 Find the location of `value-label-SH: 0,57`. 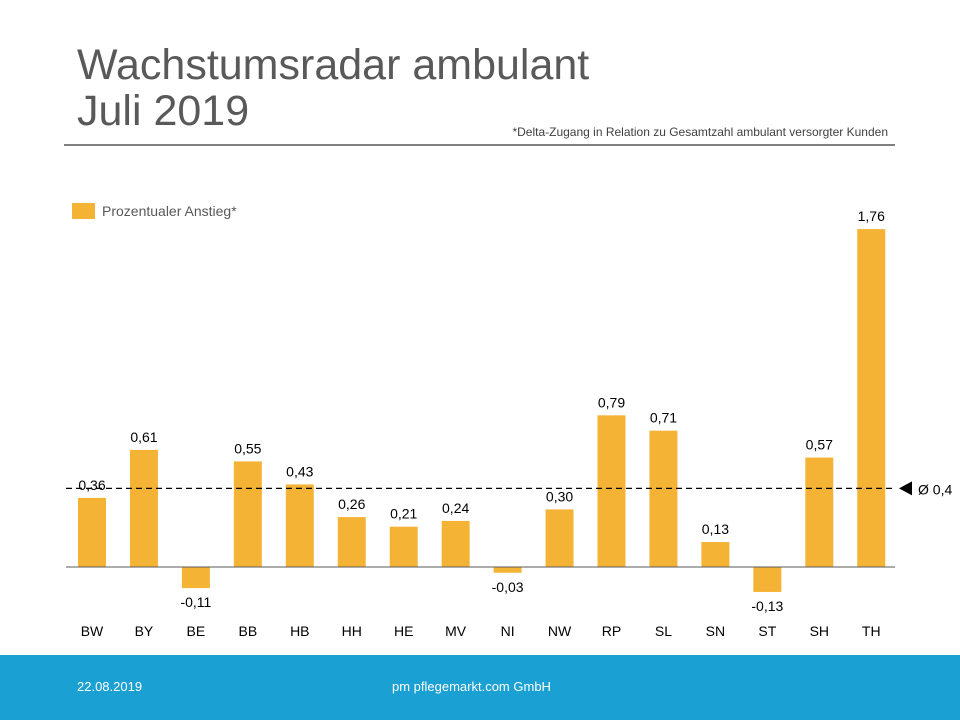

value-label-SH: 0,57 is located at coordinates (819, 445).